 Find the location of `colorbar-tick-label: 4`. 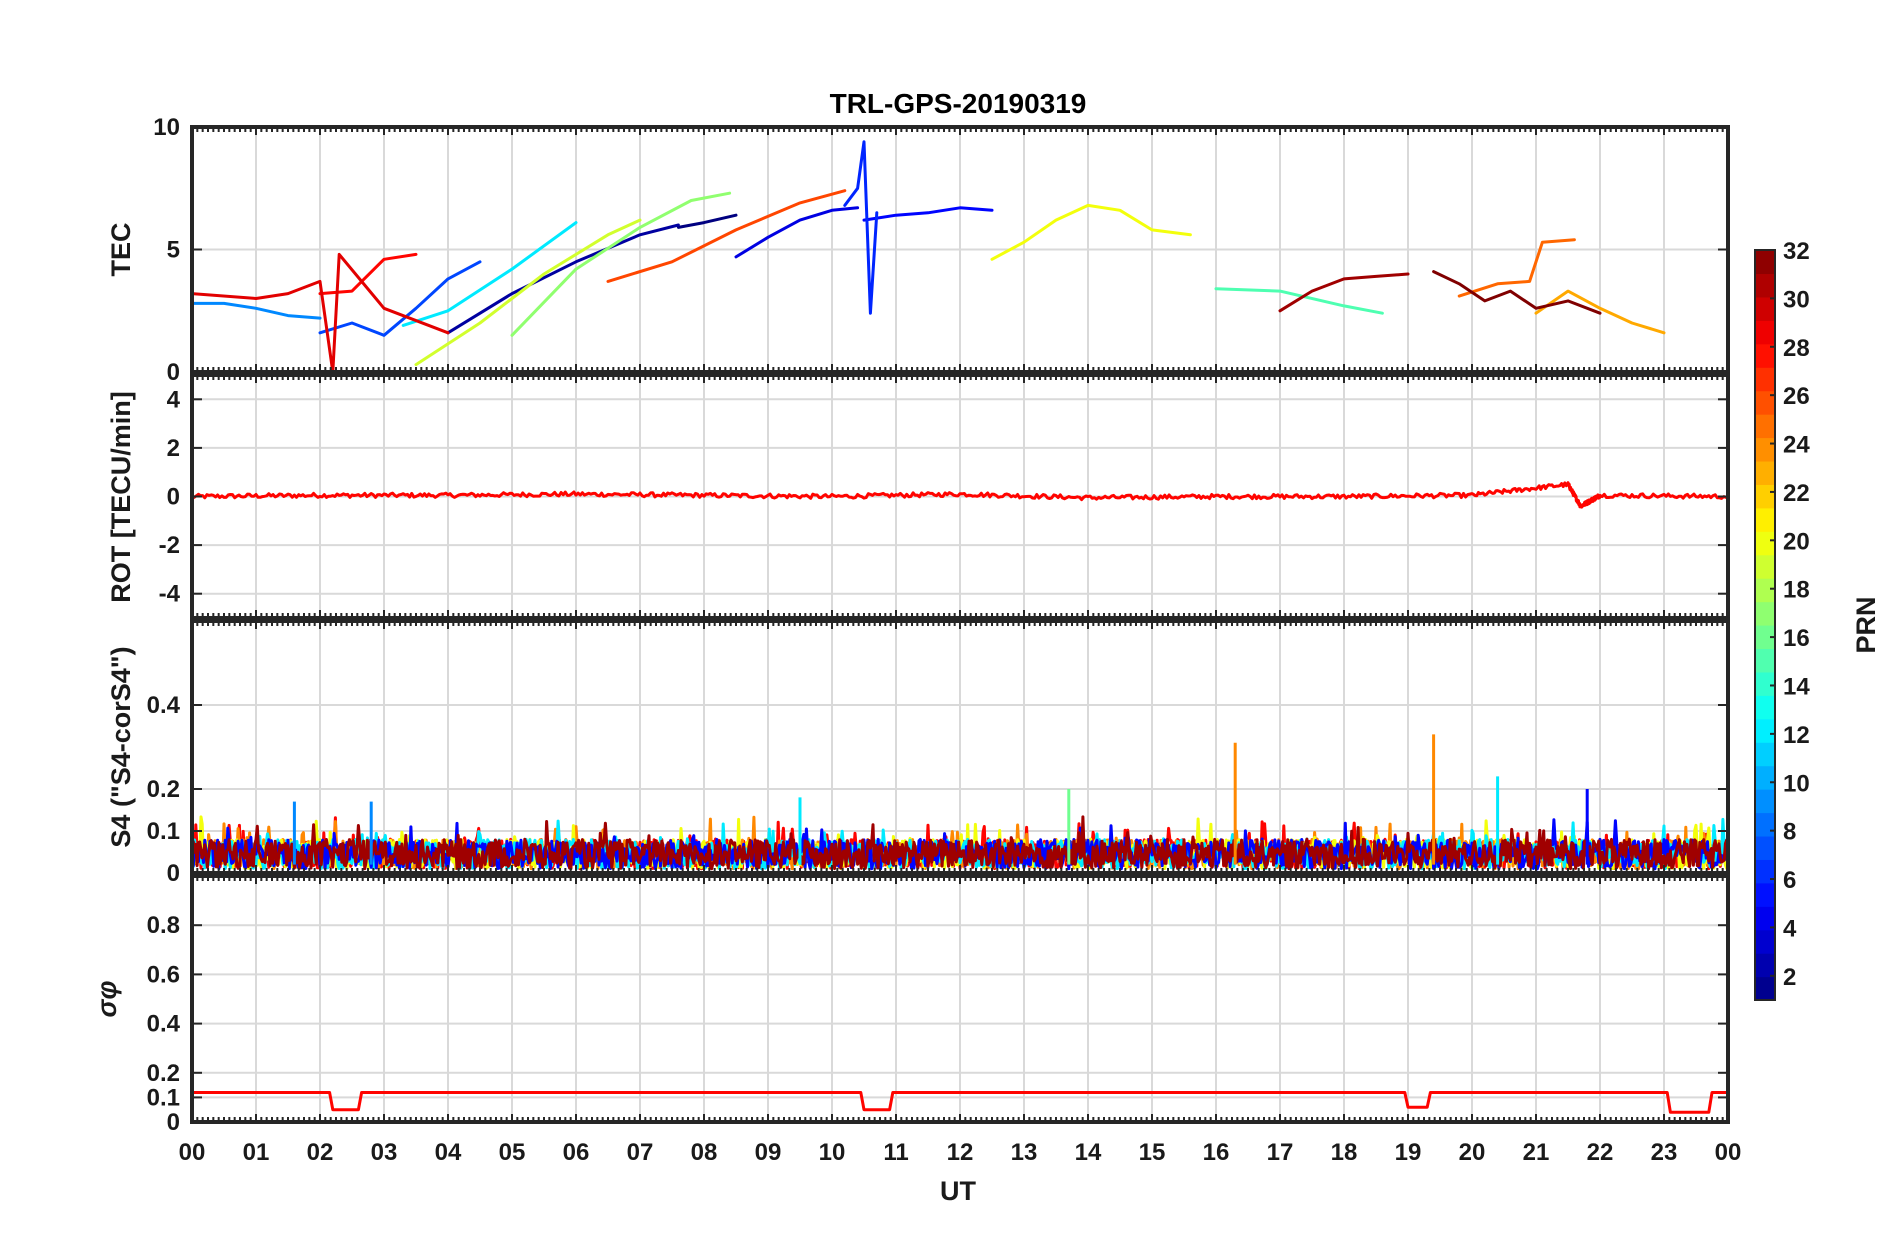

colorbar-tick-label: 4 is located at coordinates (1790, 928).